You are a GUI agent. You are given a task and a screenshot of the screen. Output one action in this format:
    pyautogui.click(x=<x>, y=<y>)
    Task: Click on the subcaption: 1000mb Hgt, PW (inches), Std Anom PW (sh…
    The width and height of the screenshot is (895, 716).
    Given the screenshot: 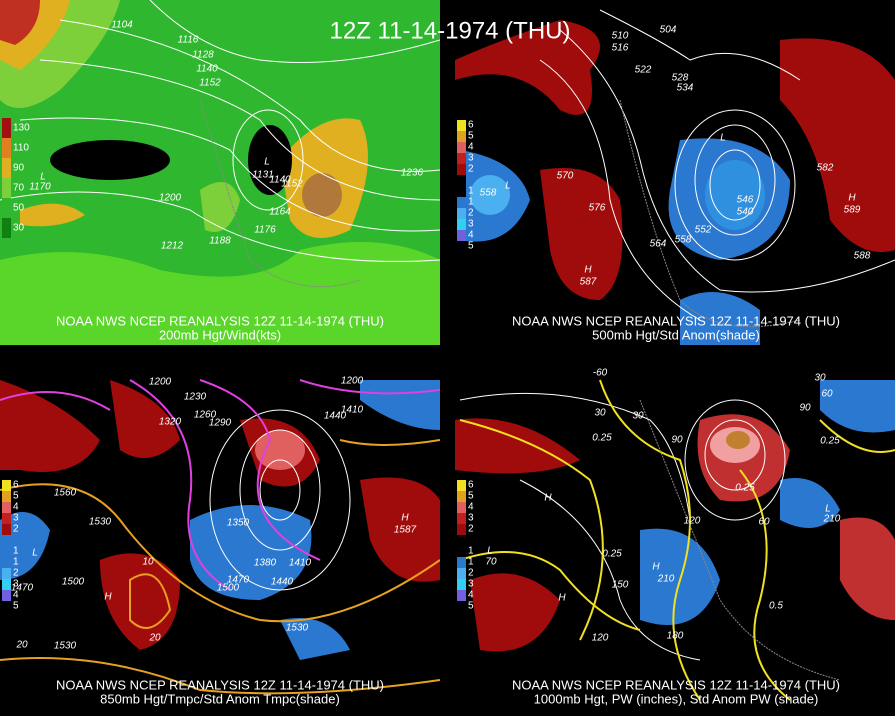 What is the action you would take?
    pyautogui.click(x=676, y=698)
    